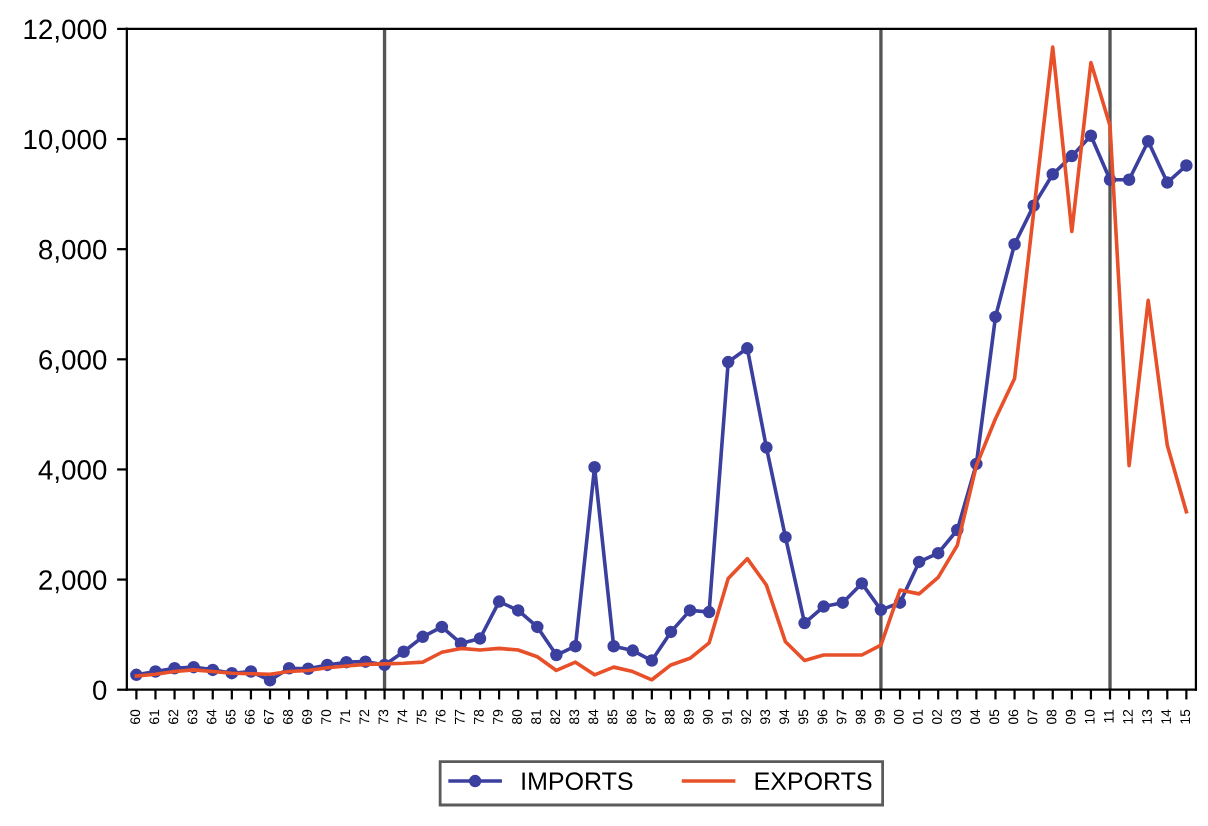 The height and width of the screenshot is (826, 1208). Describe the element at coordinates (73, 582) in the screenshot. I see `y-tick-label: 2,000` at that location.